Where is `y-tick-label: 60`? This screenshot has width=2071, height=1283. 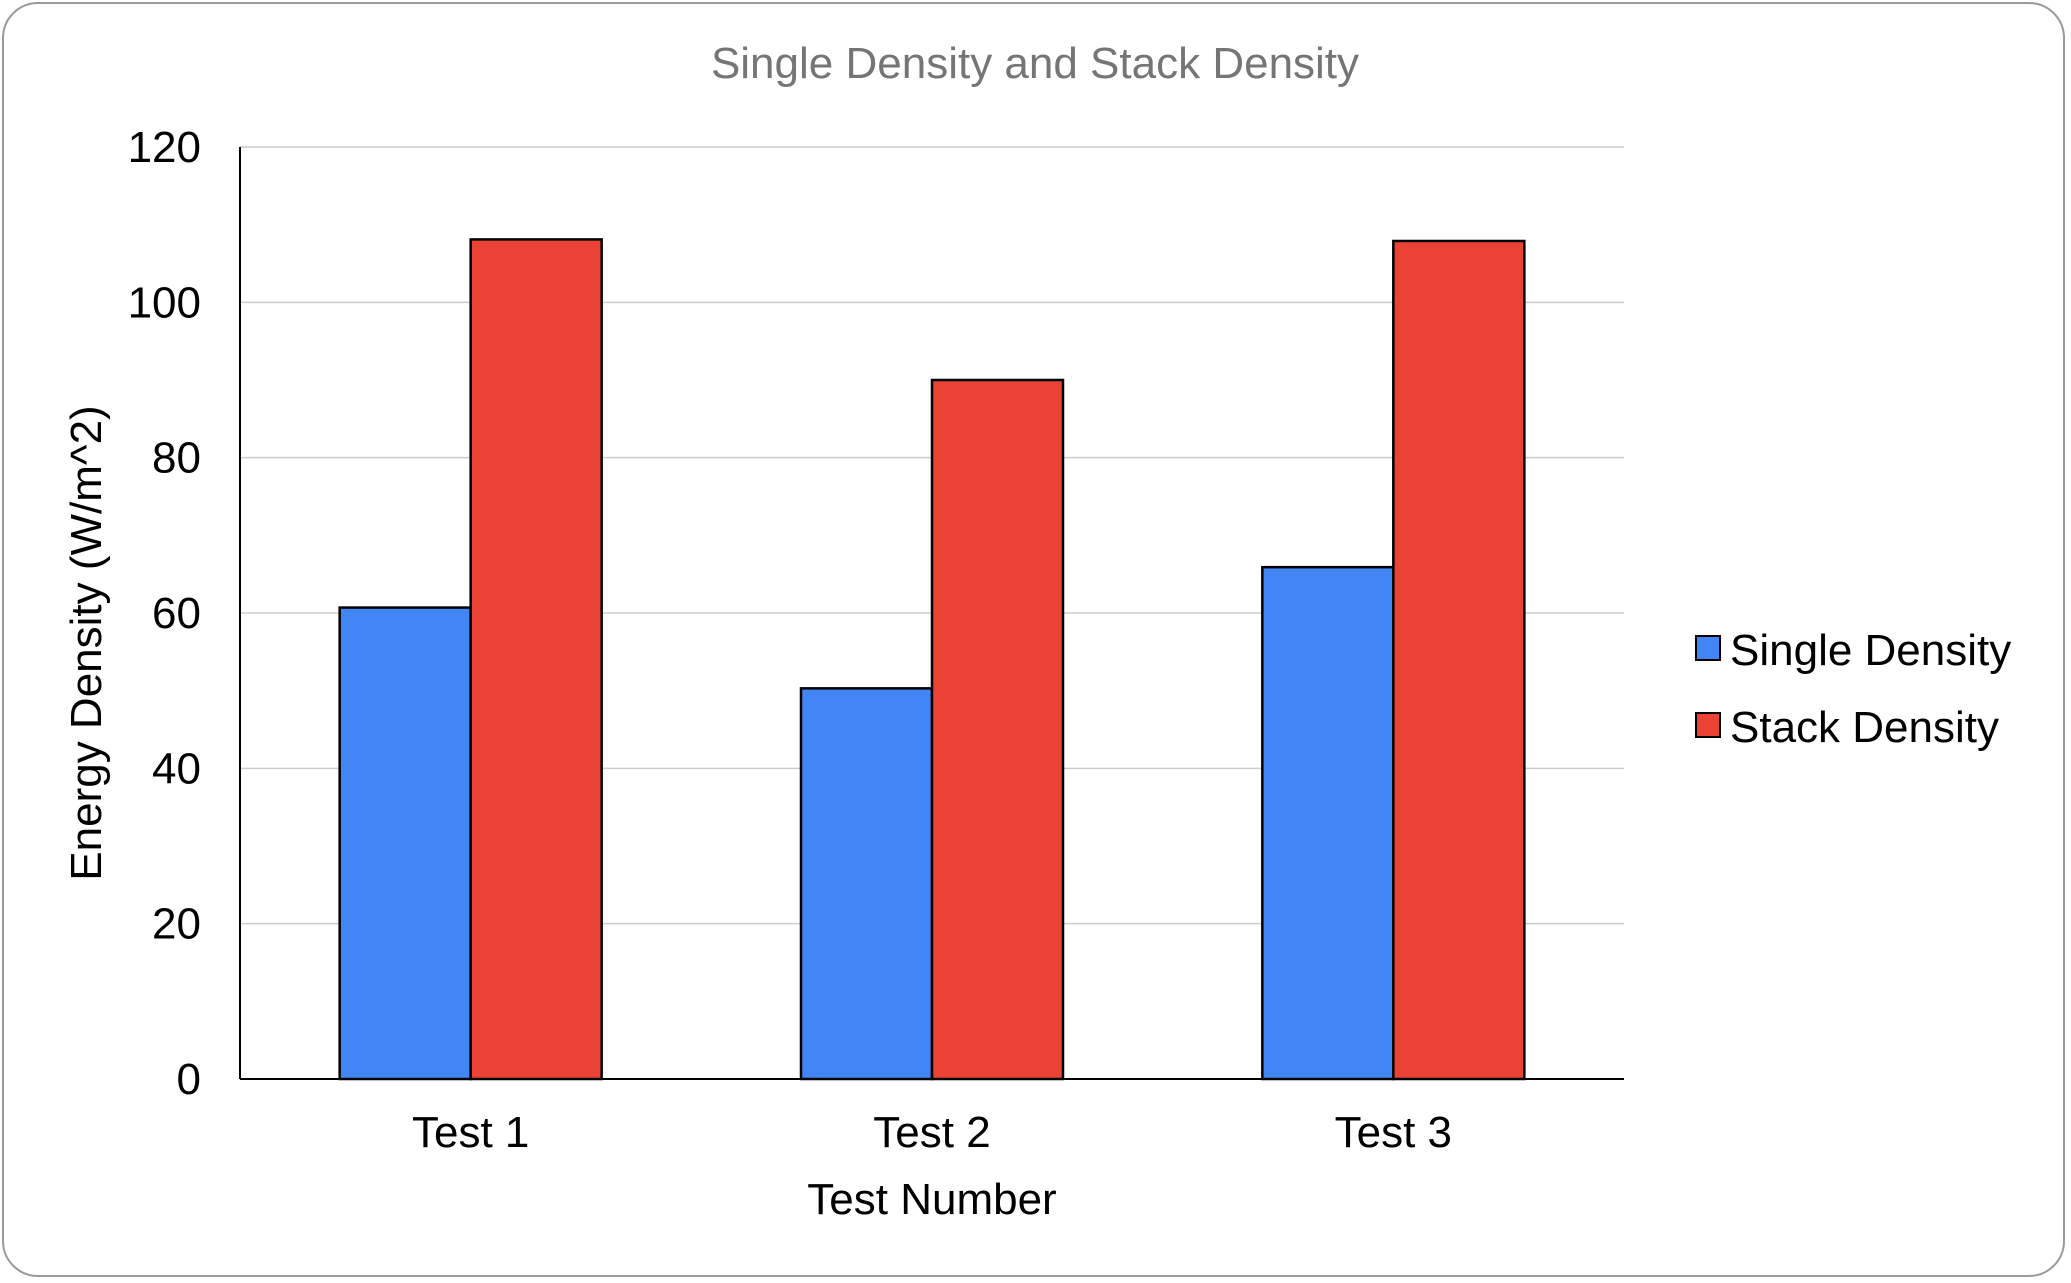 y-tick-label: 60 is located at coordinates (176, 613).